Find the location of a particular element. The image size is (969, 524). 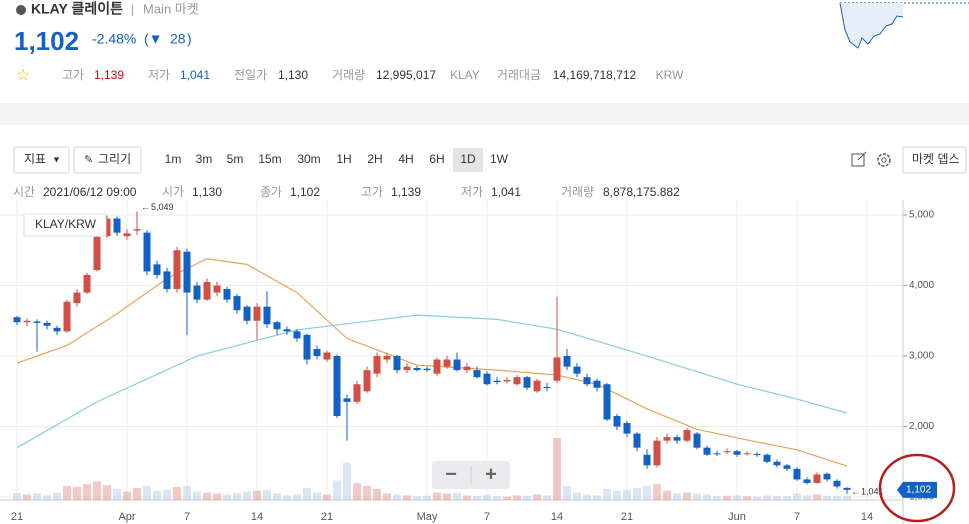

stat-value: 12,995,017 is located at coordinates (406, 75).